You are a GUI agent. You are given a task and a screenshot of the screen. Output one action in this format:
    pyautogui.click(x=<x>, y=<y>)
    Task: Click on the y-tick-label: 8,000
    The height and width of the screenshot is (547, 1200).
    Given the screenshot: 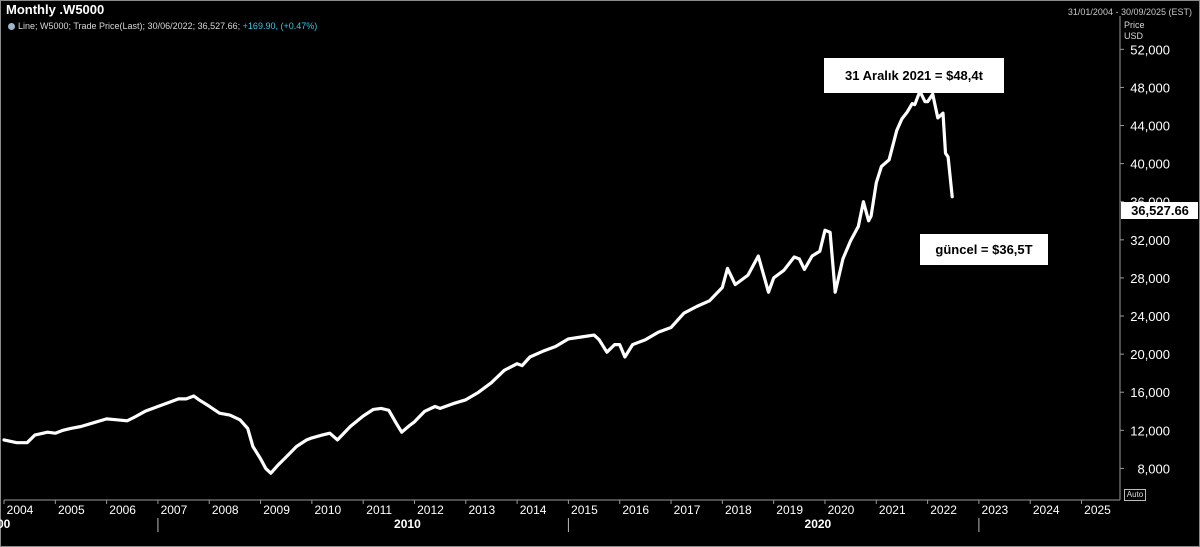 What is the action you would take?
    pyautogui.click(x=1153, y=468)
    